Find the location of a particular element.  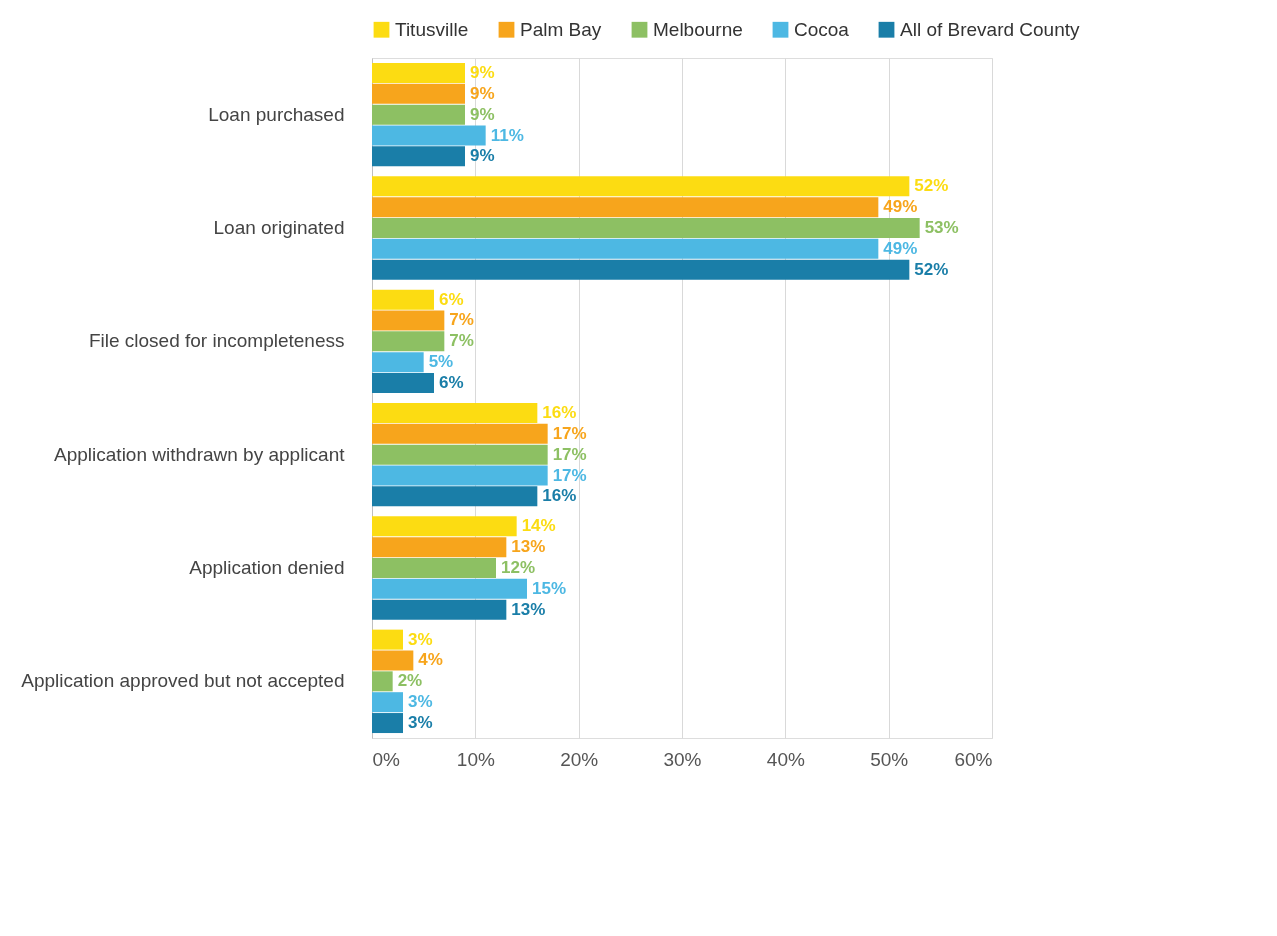

x-tick-label: 50% is located at coordinates (889, 759).